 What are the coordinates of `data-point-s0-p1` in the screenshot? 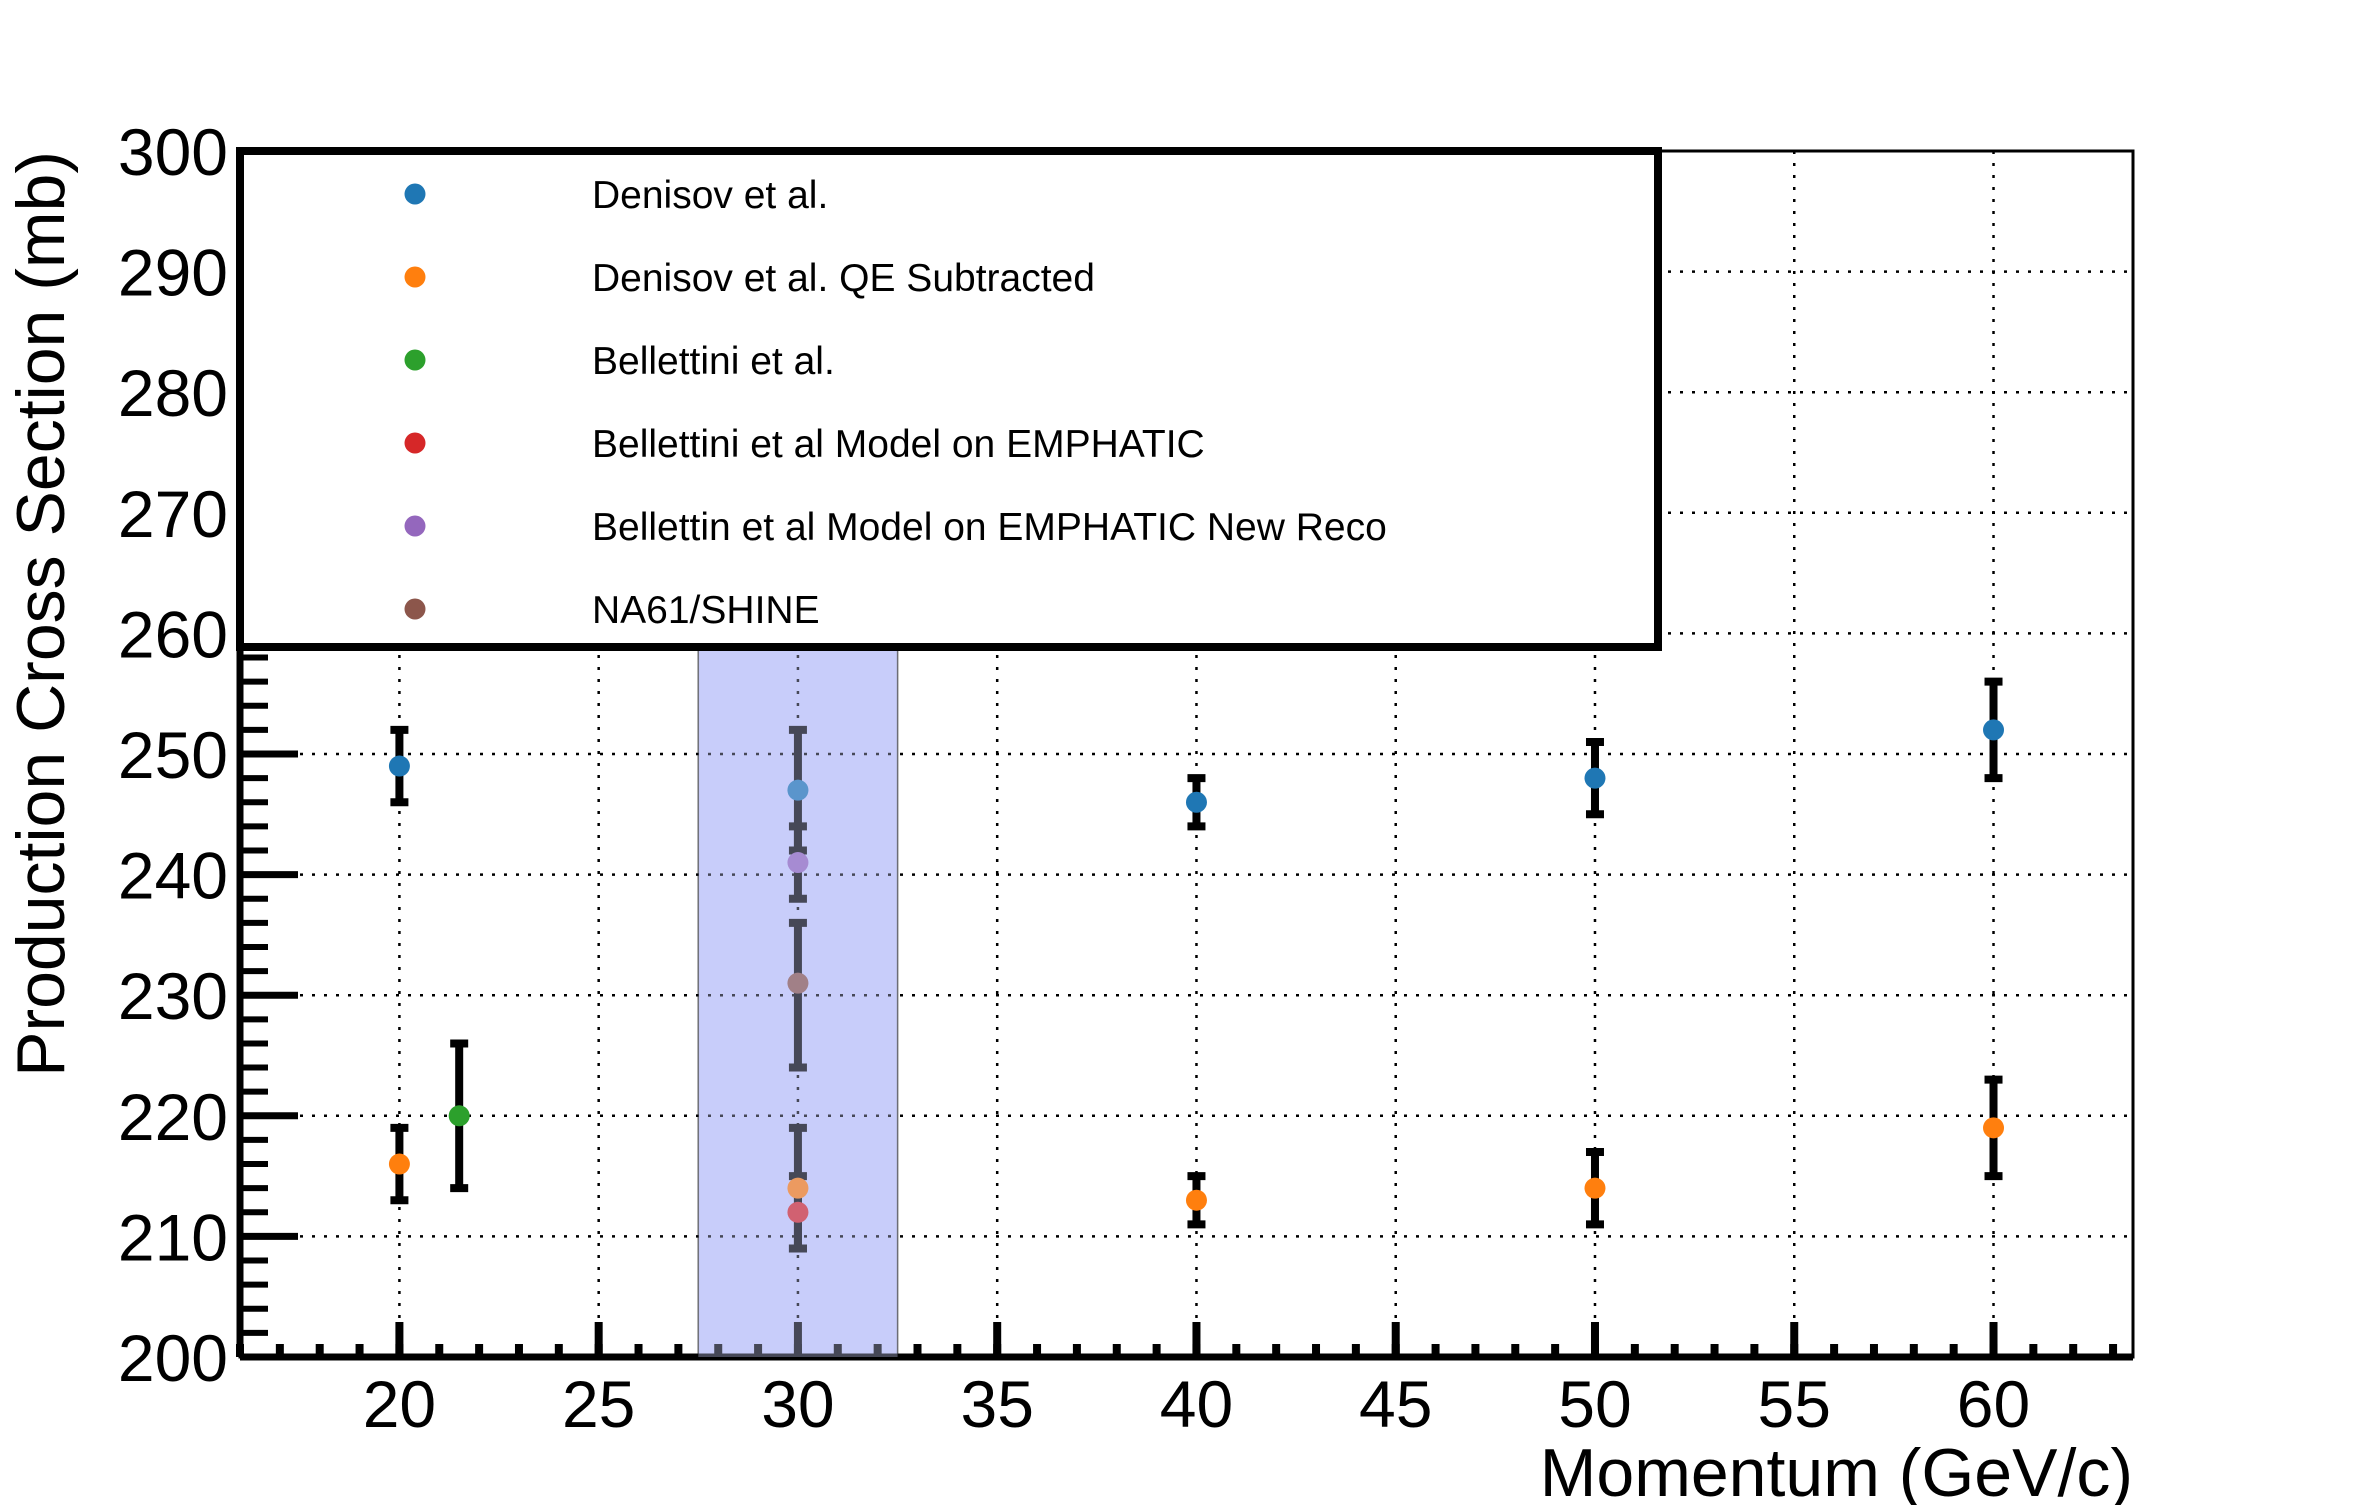 It's located at (798, 790).